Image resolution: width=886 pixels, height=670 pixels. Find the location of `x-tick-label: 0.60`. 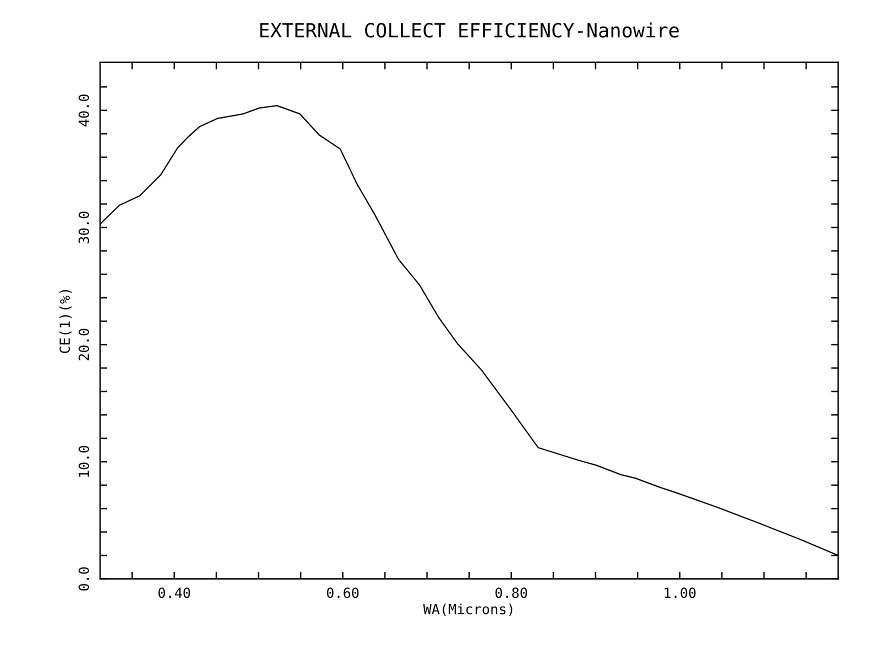

x-tick-label: 0.60 is located at coordinates (342, 593).